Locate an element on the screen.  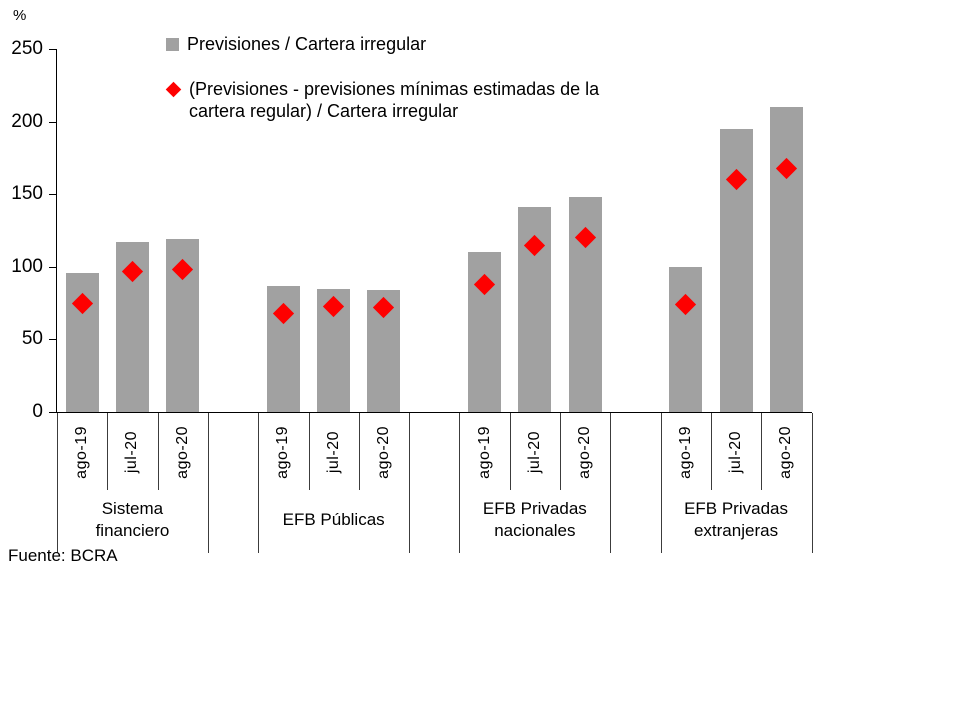
y-tick-label: 150 is located at coordinates (27, 194).